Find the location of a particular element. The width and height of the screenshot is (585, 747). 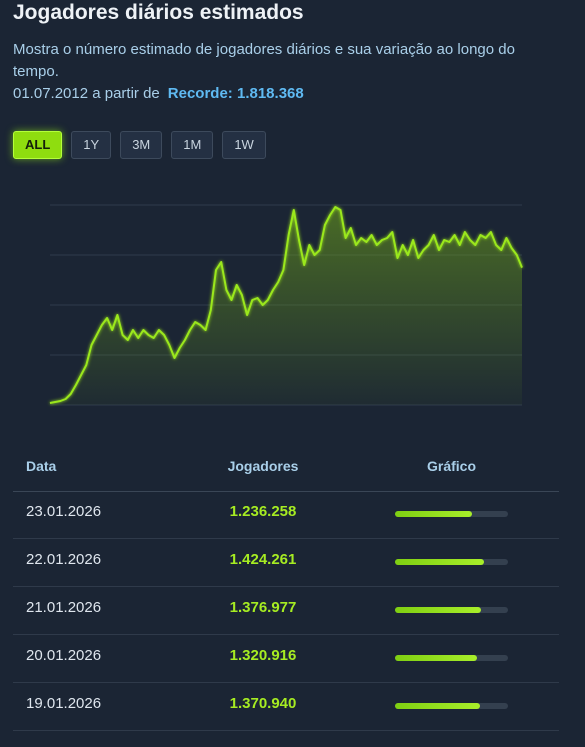

since-line: 01.07.2012 a partir de Recorde: 1.818.368 is located at coordinates (158, 93).